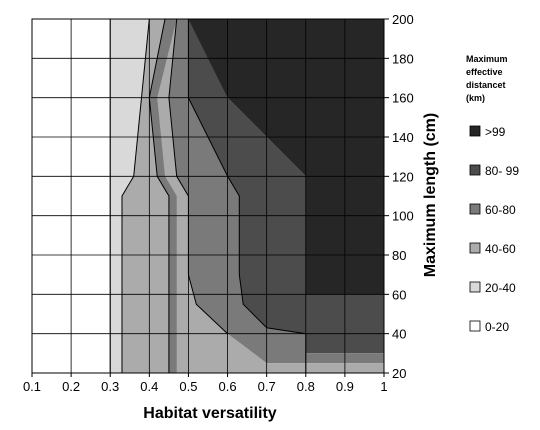 This screenshot has height=430, width=540. Describe the element at coordinates (497, 327) in the screenshot. I see `legend-label: 0-20` at that location.